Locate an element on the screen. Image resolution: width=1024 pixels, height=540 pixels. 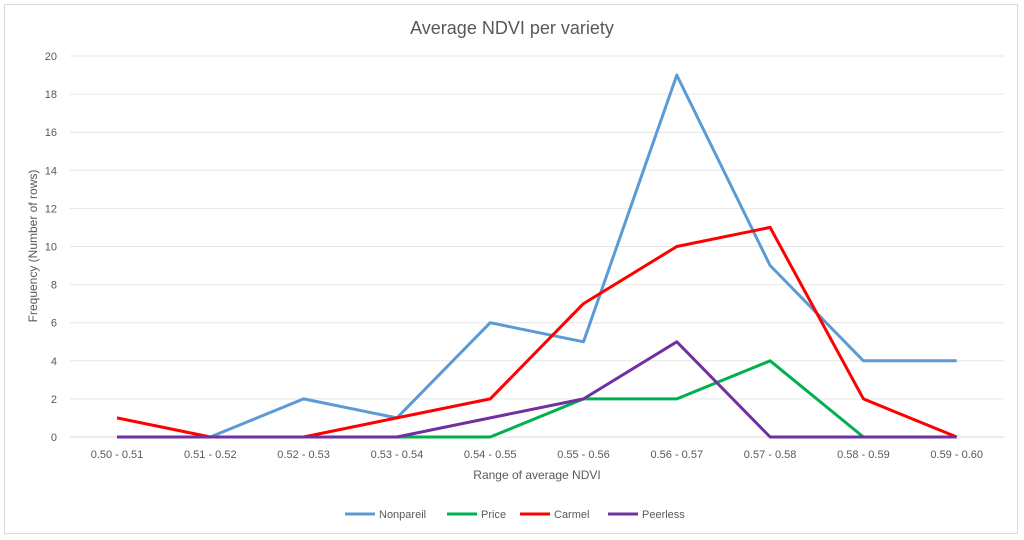
y-tick-label: 20 is located at coordinates (51, 57).